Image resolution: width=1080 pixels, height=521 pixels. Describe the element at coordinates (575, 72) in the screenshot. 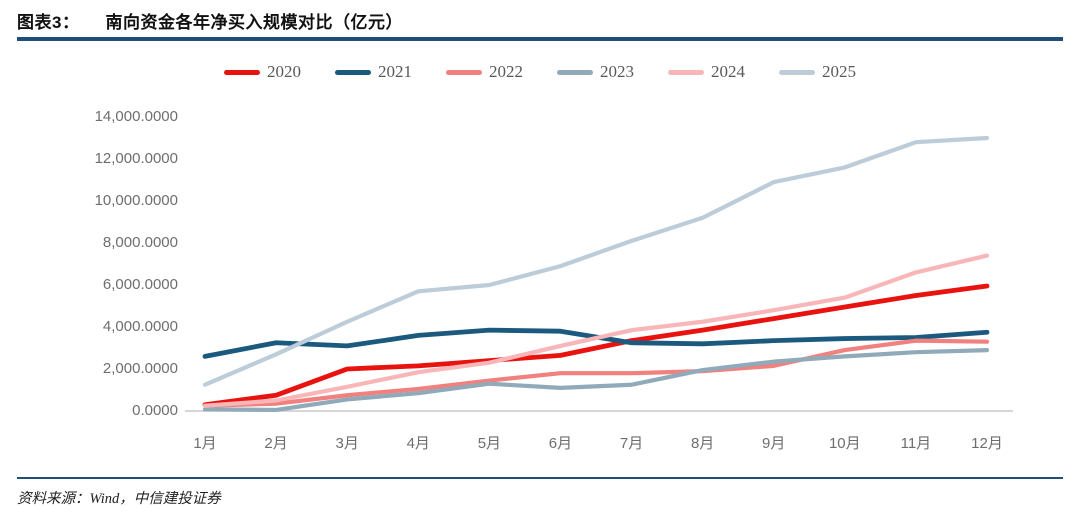

I see `legend-swatch-2023` at that location.